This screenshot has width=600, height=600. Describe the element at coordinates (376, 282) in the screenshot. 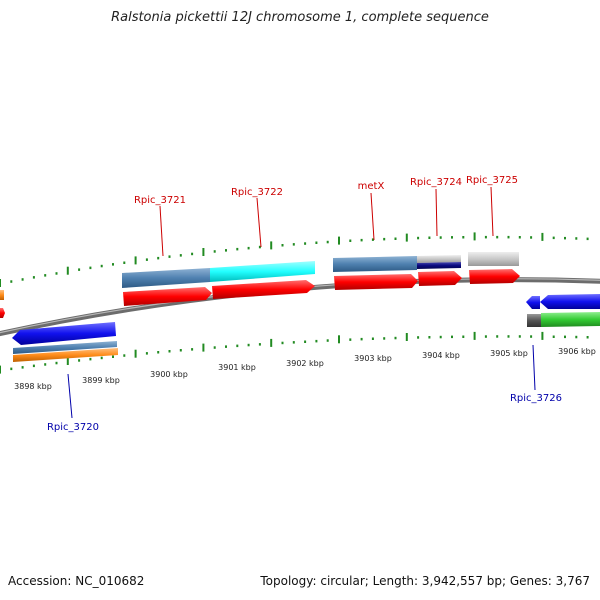

I see `cds-arrow-metx` at that location.